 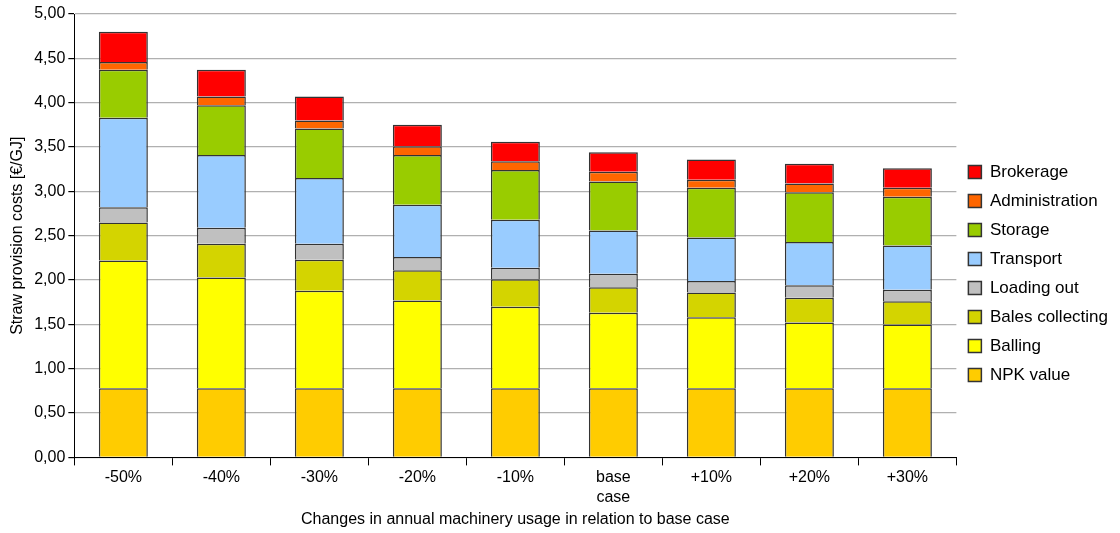 What do you see at coordinates (417, 477) in the screenshot?
I see `x-tick-label: -20%` at bounding box center [417, 477].